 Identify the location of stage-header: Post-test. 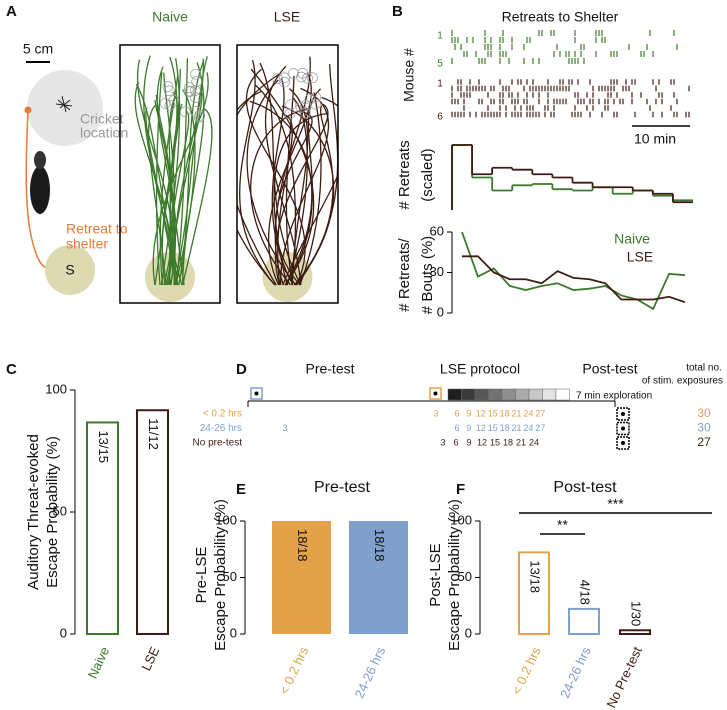
(609, 369).